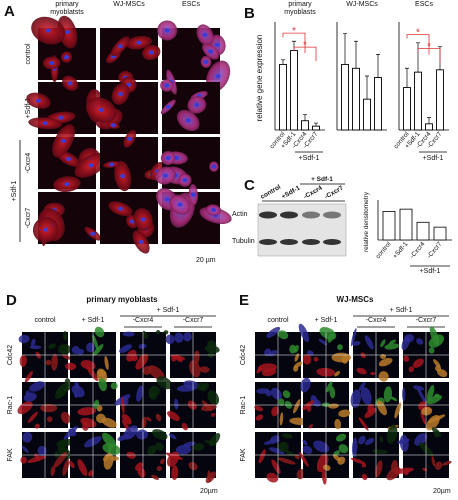 This screenshot has height=500, width=458. What do you see at coordinates (277, 320) in the screenshot?
I see `column-header: control` at bounding box center [277, 320].